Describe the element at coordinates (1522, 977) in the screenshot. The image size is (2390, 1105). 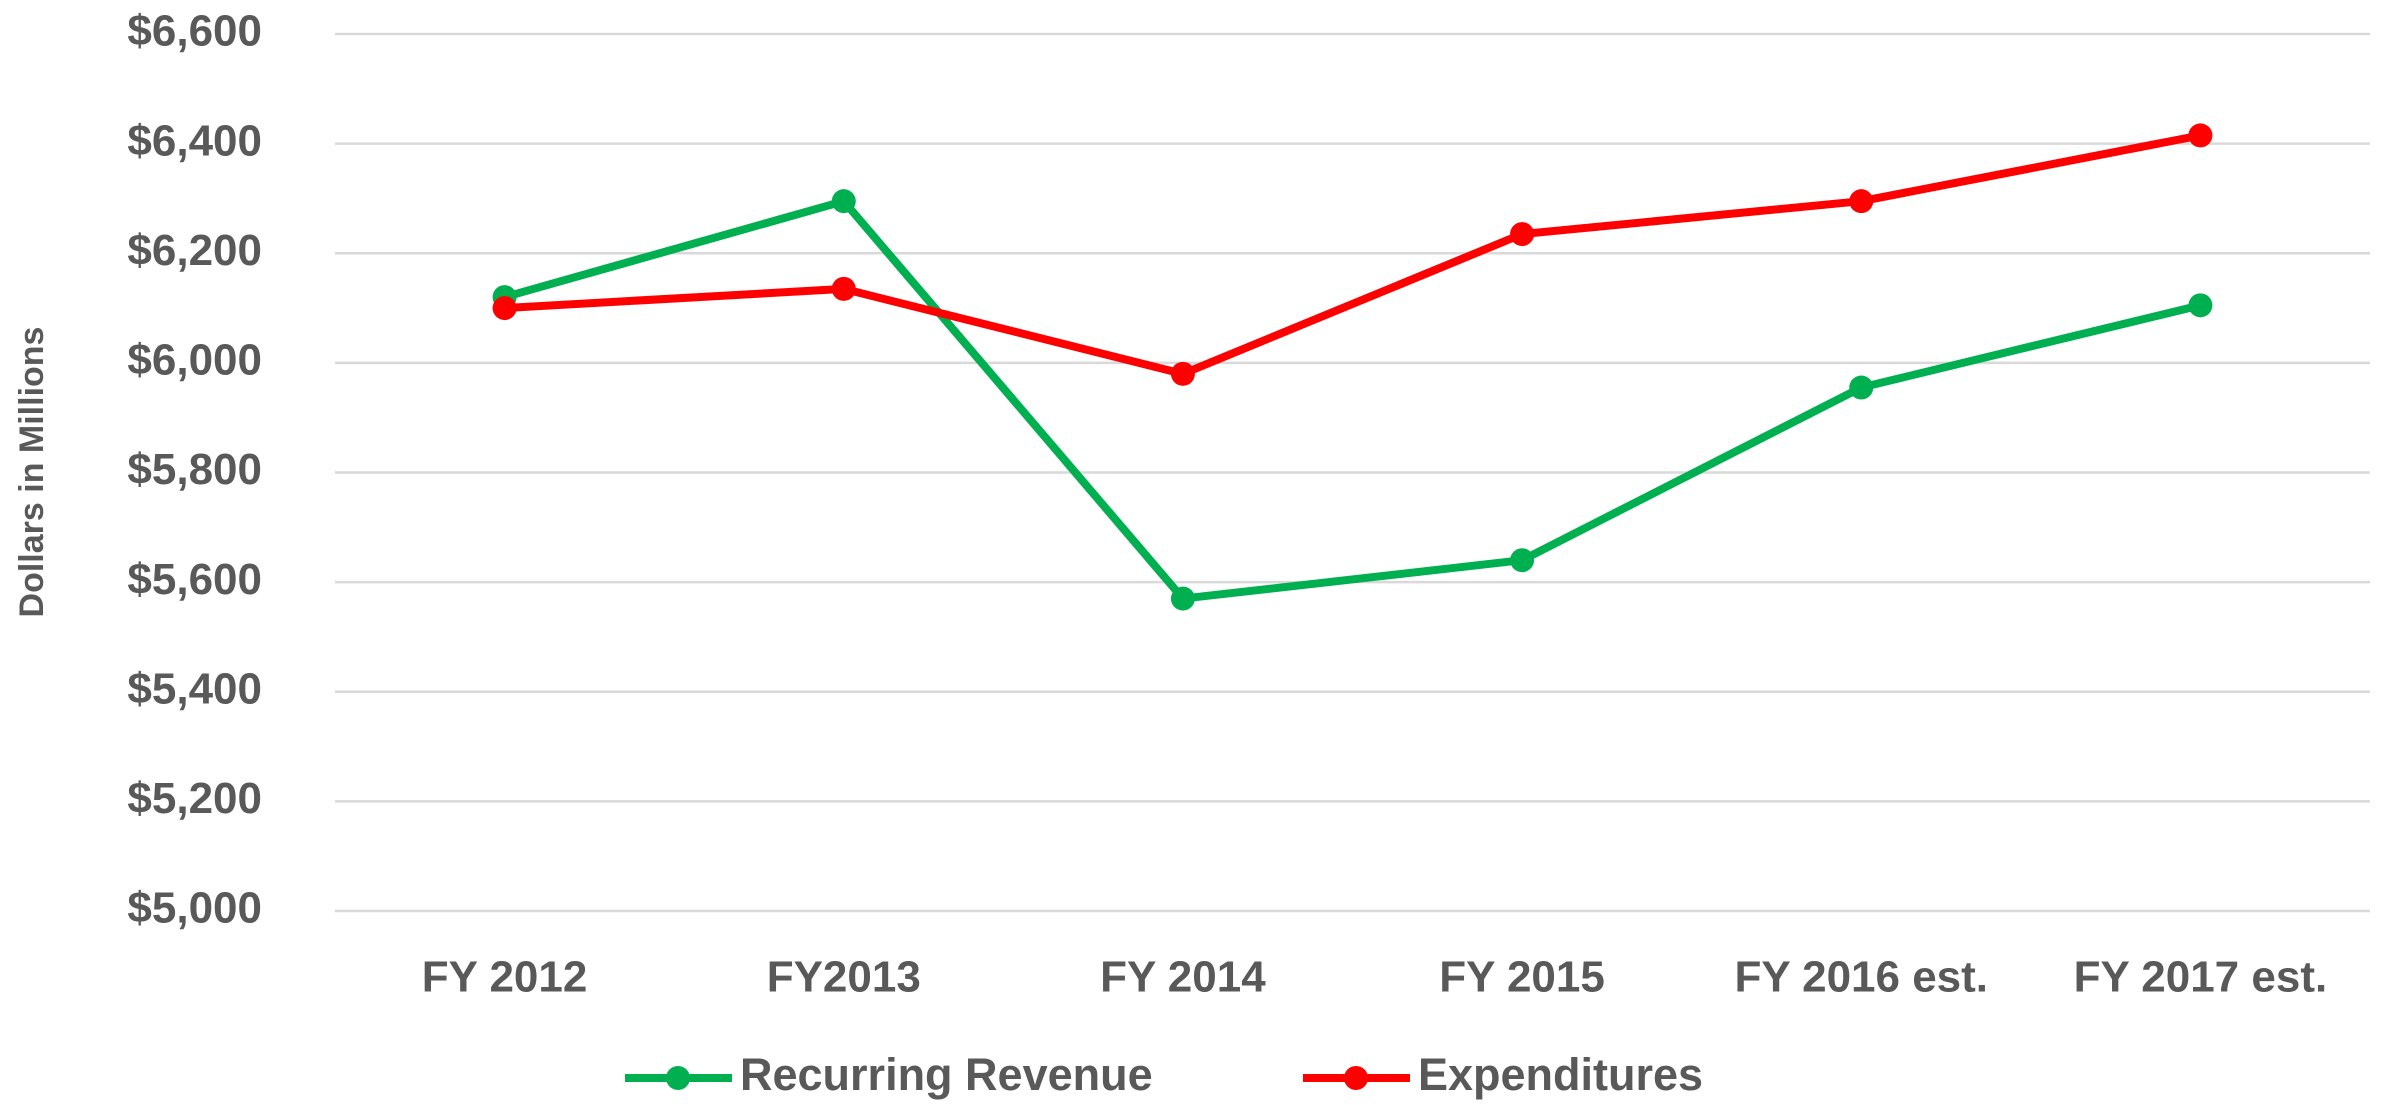
I see `x-tick-label: FY 2015` at that location.